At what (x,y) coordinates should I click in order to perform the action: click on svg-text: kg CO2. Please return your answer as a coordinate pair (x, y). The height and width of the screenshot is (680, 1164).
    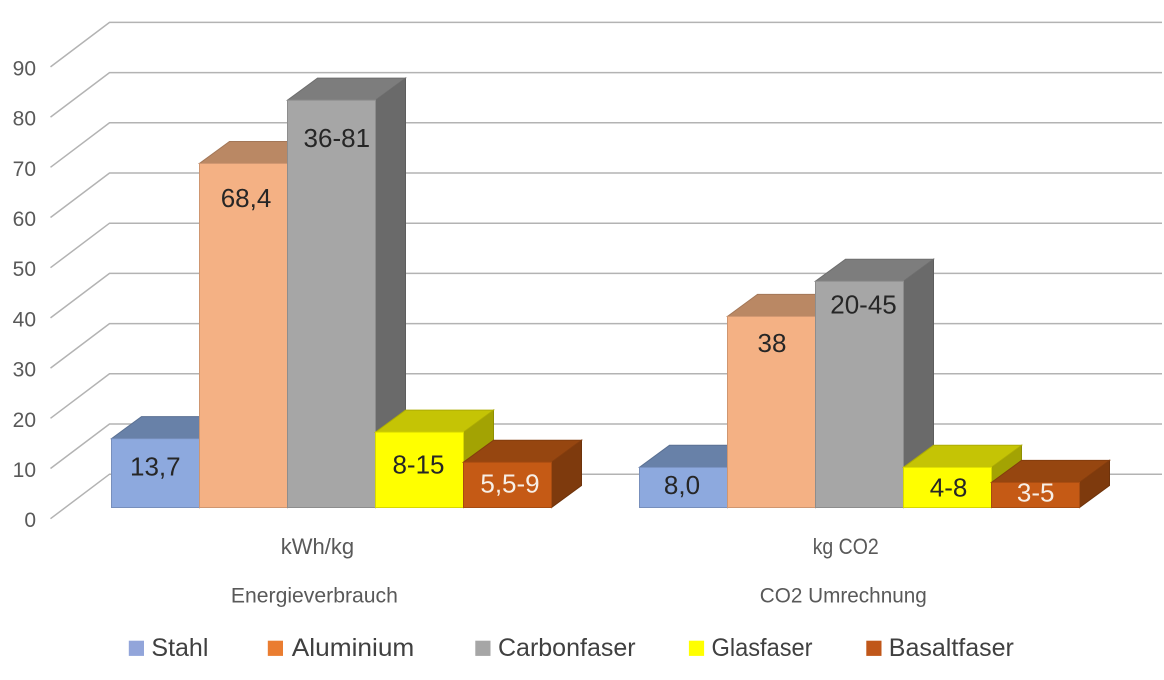
    Looking at the image, I should click on (846, 546).